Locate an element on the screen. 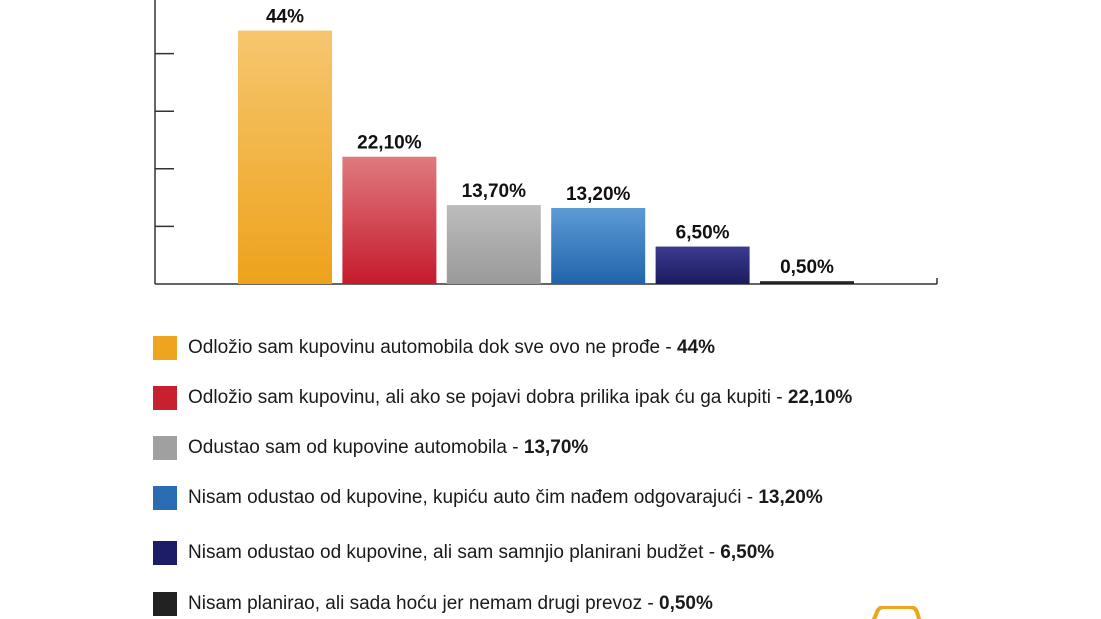 This screenshot has width=1101, height=619. legend-value: 22,10% is located at coordinates (820, 397).